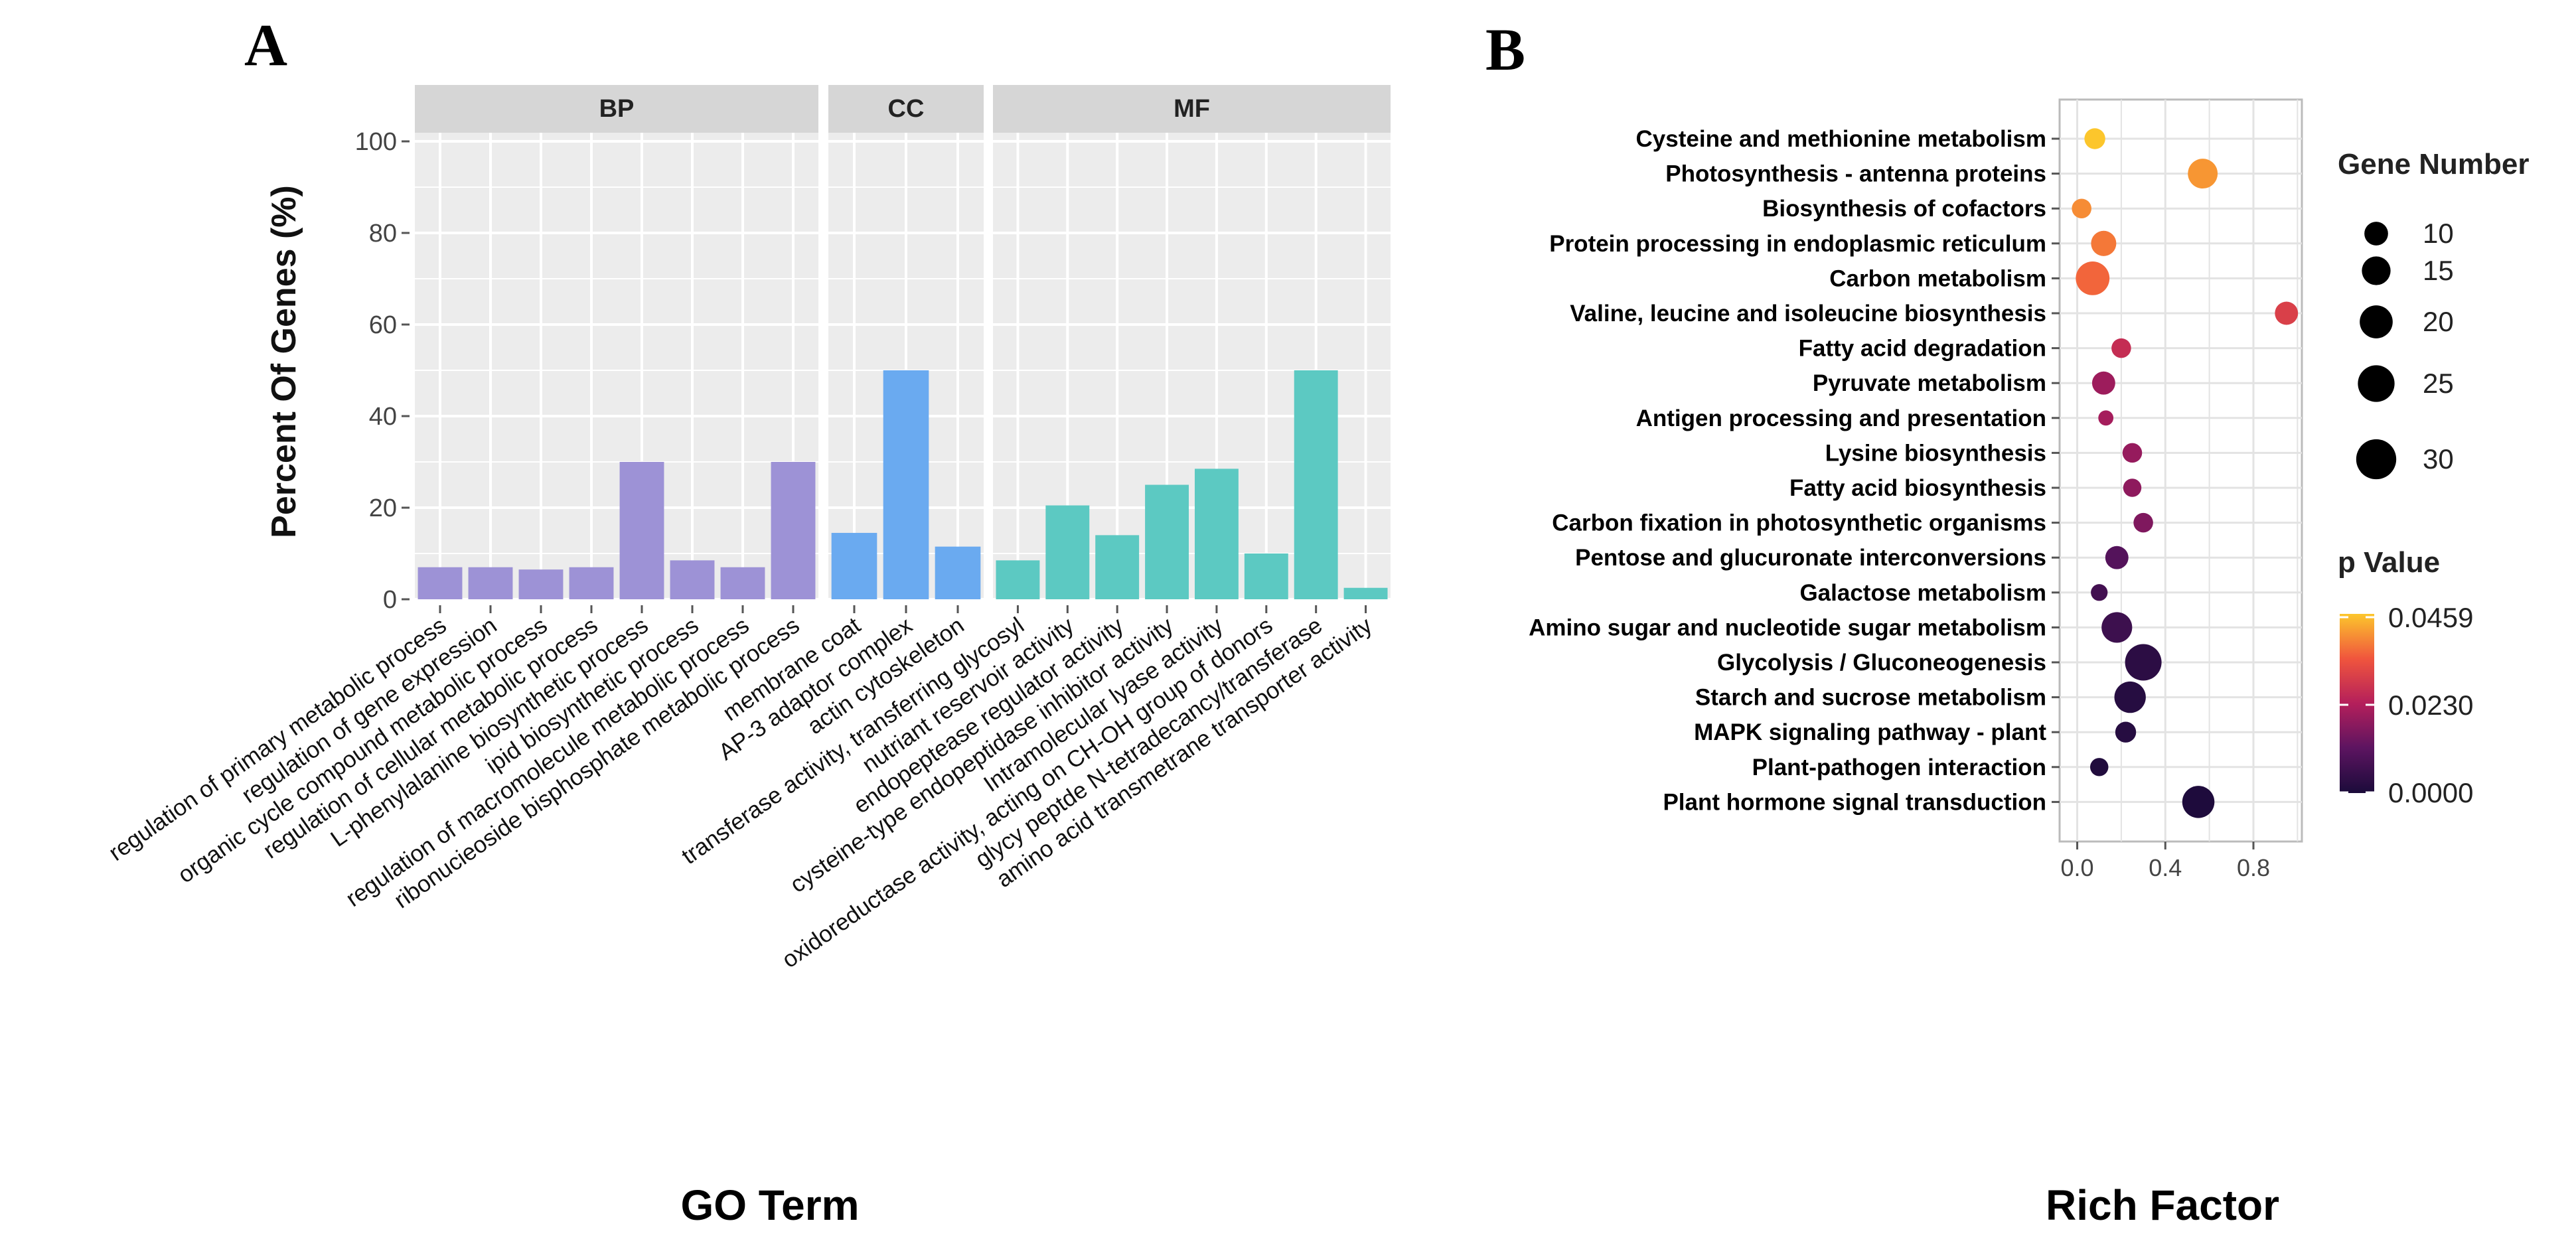  Describe the element at coordinates (2439, 383) in the screenshot. I see `size-legend-label: 25` at that location.